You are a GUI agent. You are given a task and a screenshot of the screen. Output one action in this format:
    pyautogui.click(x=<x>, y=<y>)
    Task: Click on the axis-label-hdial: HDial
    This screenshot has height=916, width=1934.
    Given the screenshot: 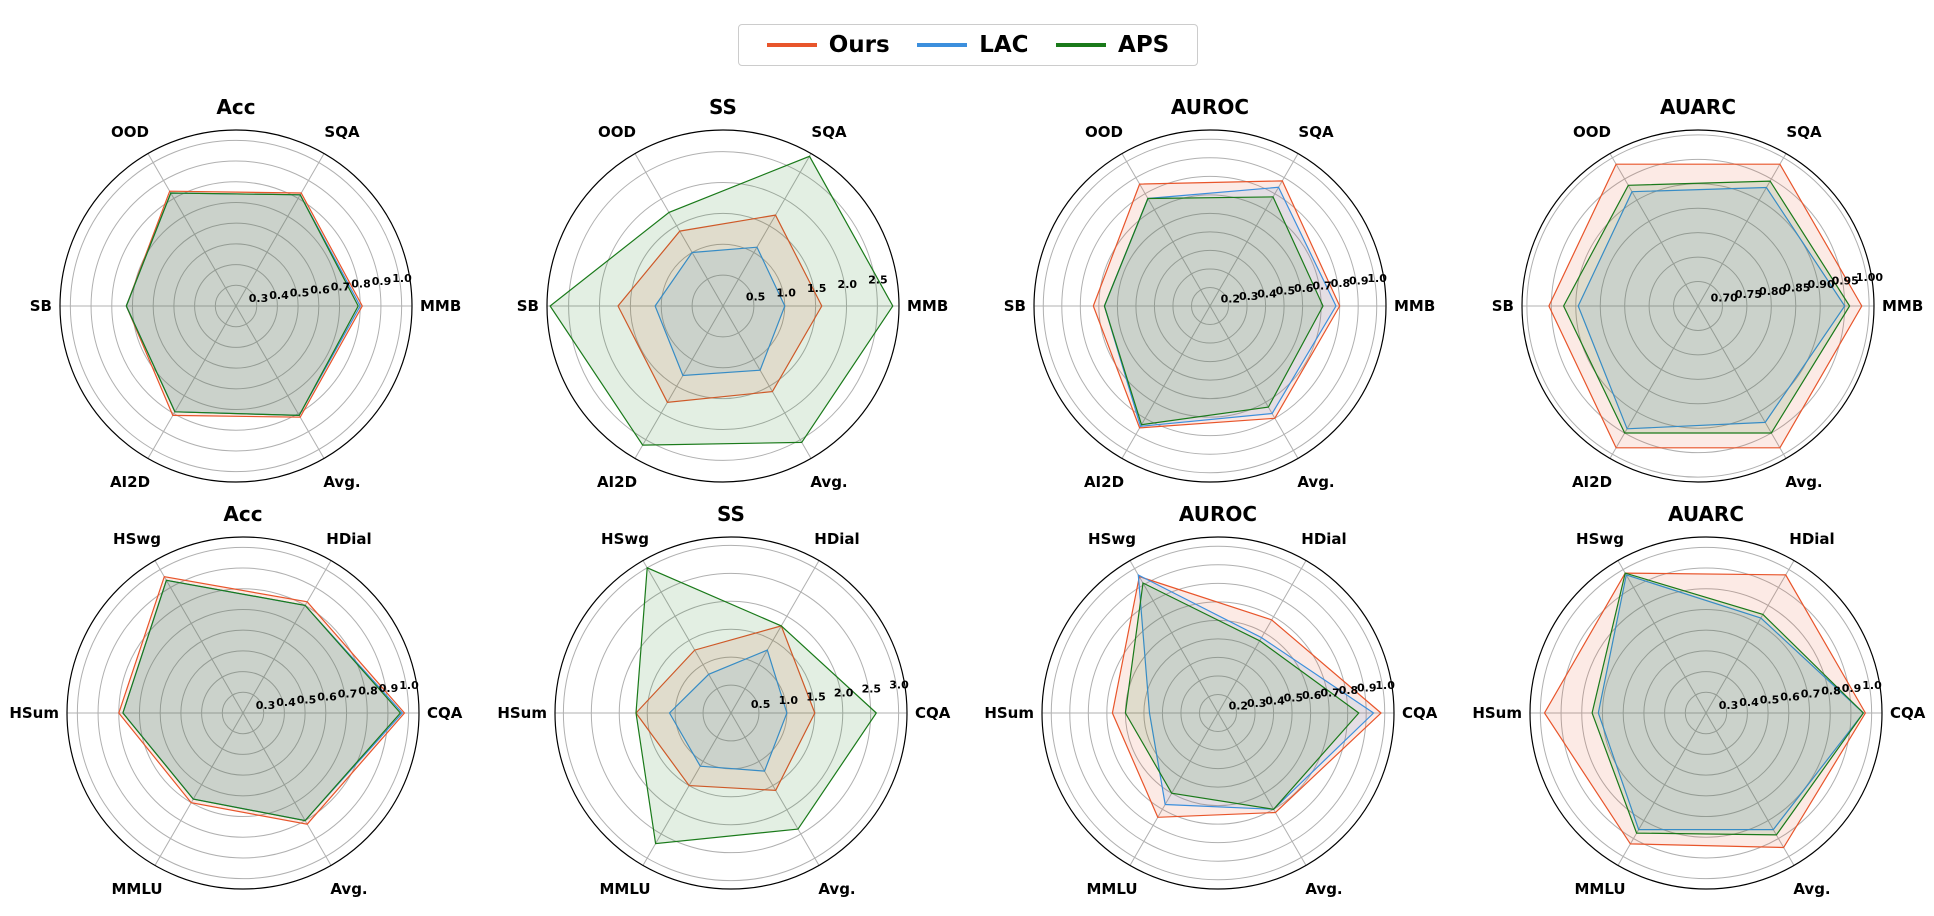 What is the action you would take?
    pyautogui.click(x=348, y=539)
    